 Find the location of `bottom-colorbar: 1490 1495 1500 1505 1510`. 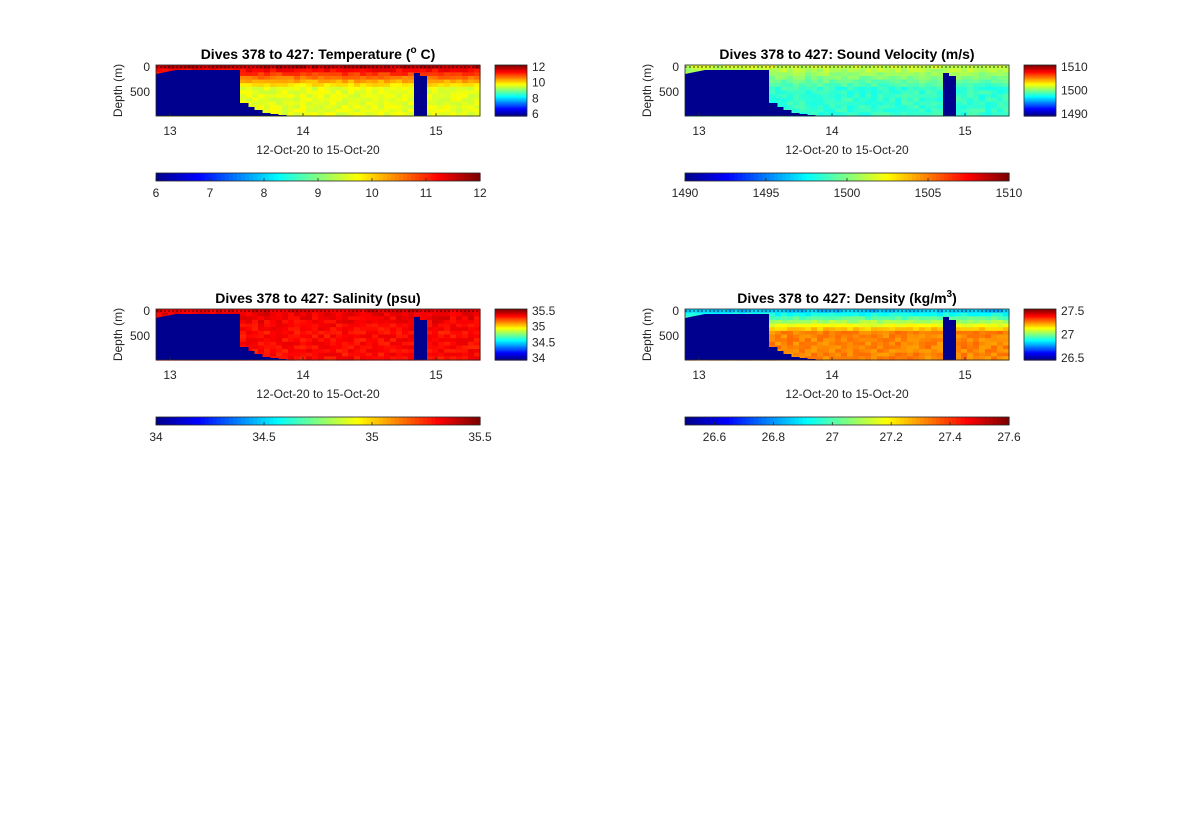

bottom-colorbar: 1490 1495 1500 1505 1510 is located at coordinates (847, 186).